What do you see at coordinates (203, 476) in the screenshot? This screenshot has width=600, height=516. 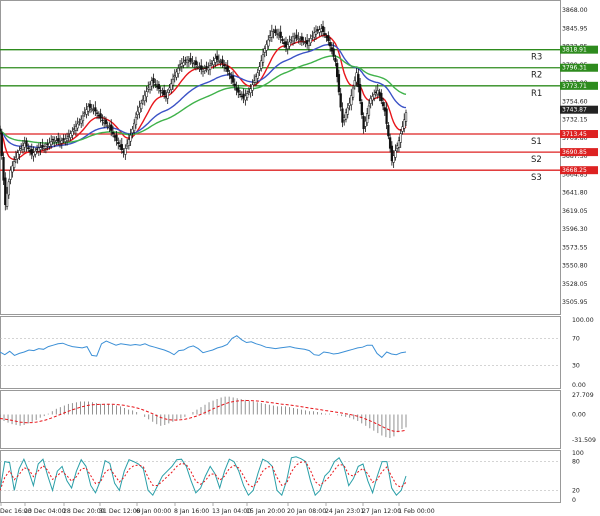 I see `stochastic-k-line` at bounding box center [203, 476].